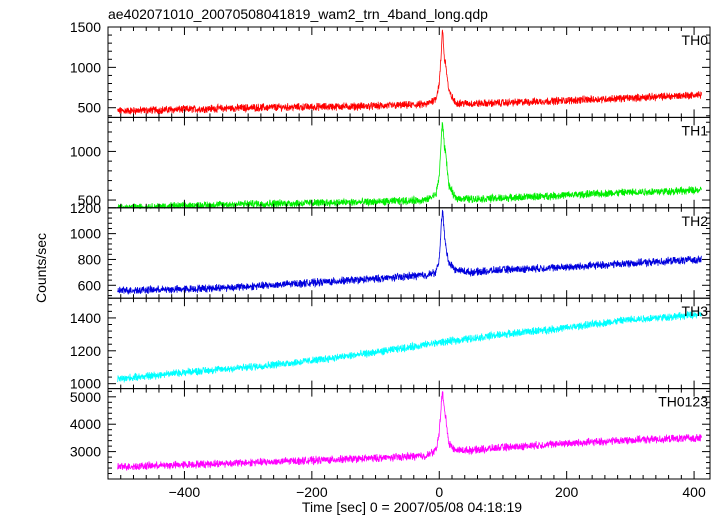 The image size is (717, 516). I want to click on series-line-th3, so click(409, 346).